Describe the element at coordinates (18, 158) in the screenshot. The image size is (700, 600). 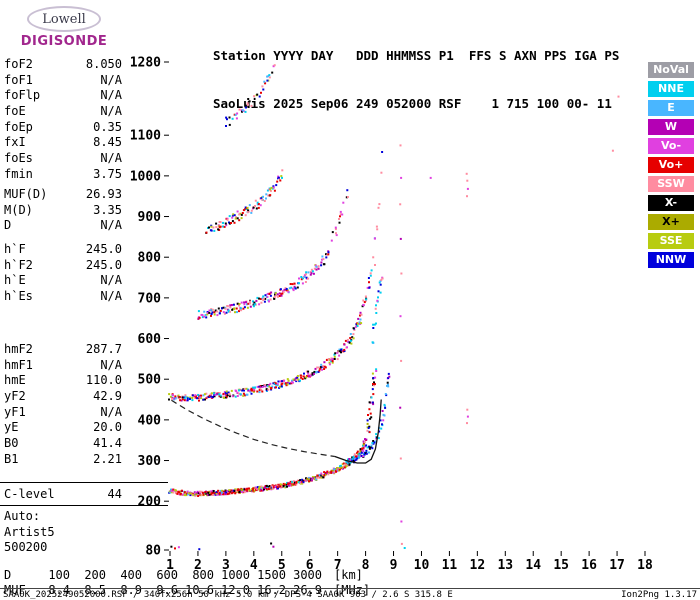
I see `param-label: foEs` at that location.